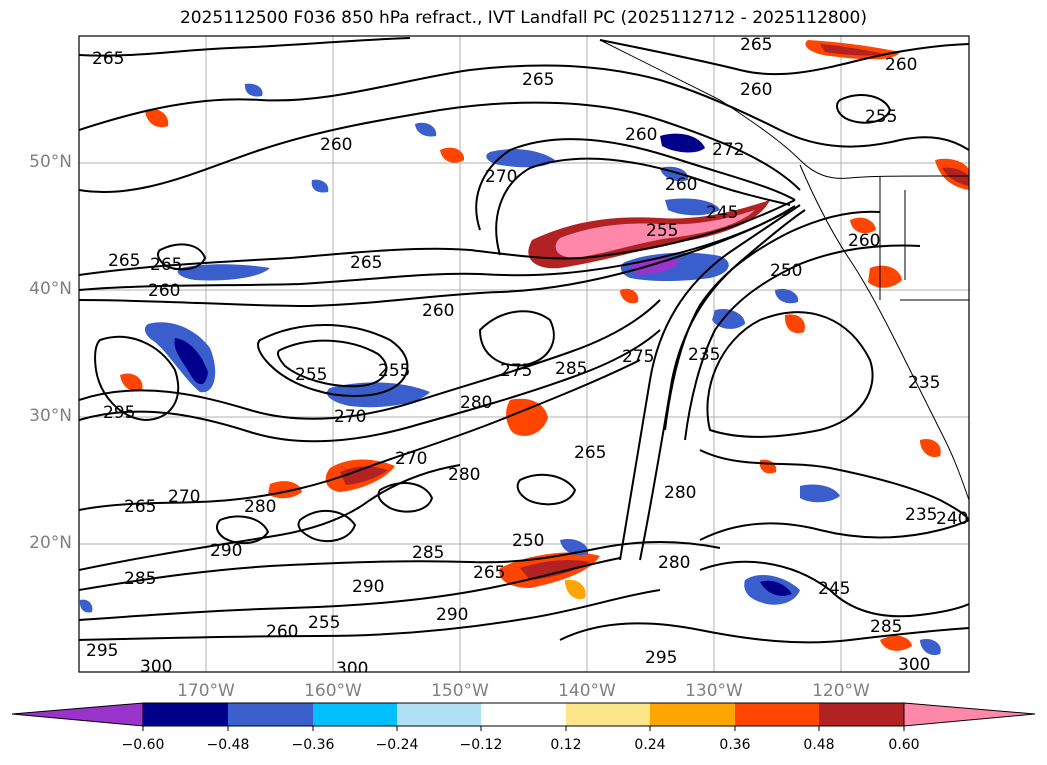 This screenshot has width=1047, height=765. I want to click on lon-label: 150°W, so click(460, 691).